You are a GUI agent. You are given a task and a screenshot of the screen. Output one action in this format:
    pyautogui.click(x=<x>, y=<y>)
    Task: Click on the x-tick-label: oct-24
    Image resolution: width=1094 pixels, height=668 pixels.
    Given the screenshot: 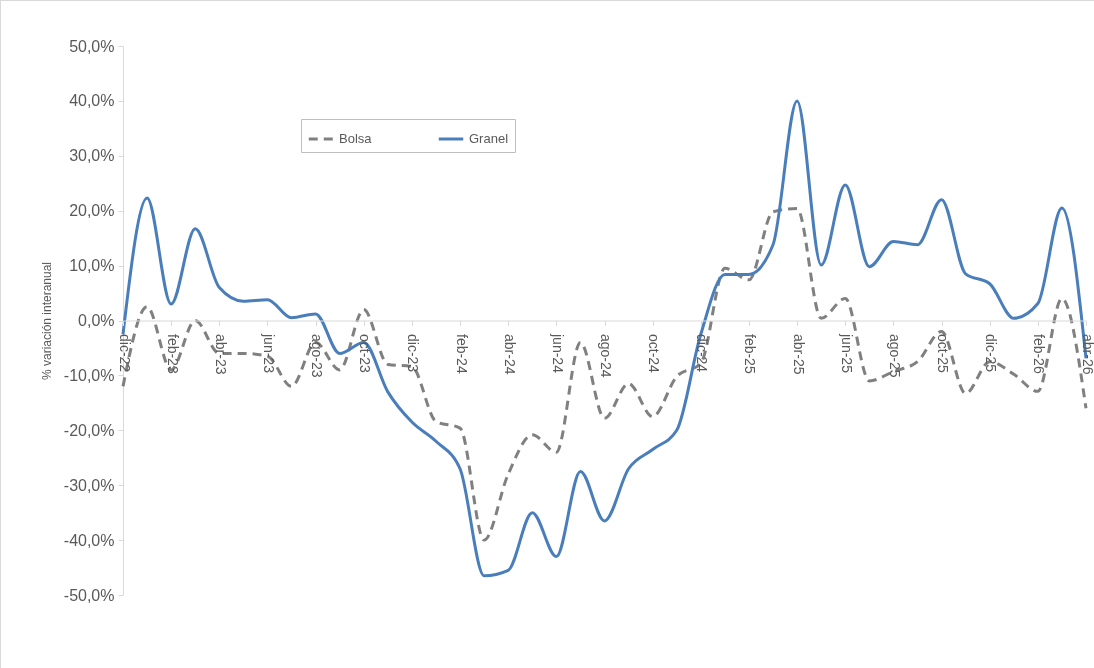 What is the action you would take?
    pyautogui.click(x=654, y=354)
    